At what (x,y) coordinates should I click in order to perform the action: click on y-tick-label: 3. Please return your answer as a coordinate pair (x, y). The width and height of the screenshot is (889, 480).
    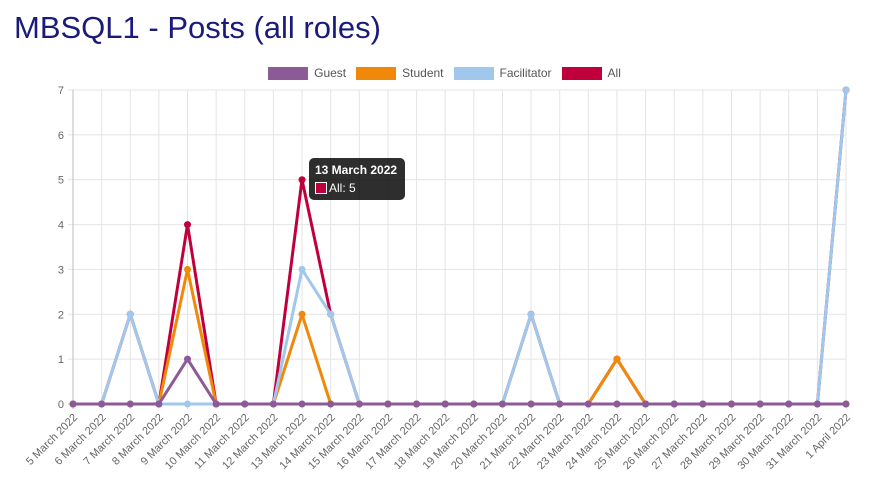
    Looking at the image, I should click on (61, 270).